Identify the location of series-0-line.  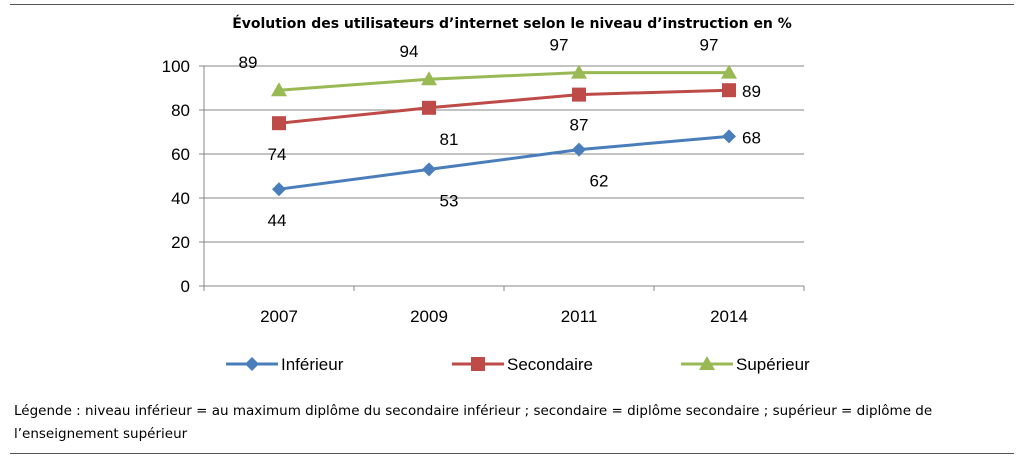
(504, 162).